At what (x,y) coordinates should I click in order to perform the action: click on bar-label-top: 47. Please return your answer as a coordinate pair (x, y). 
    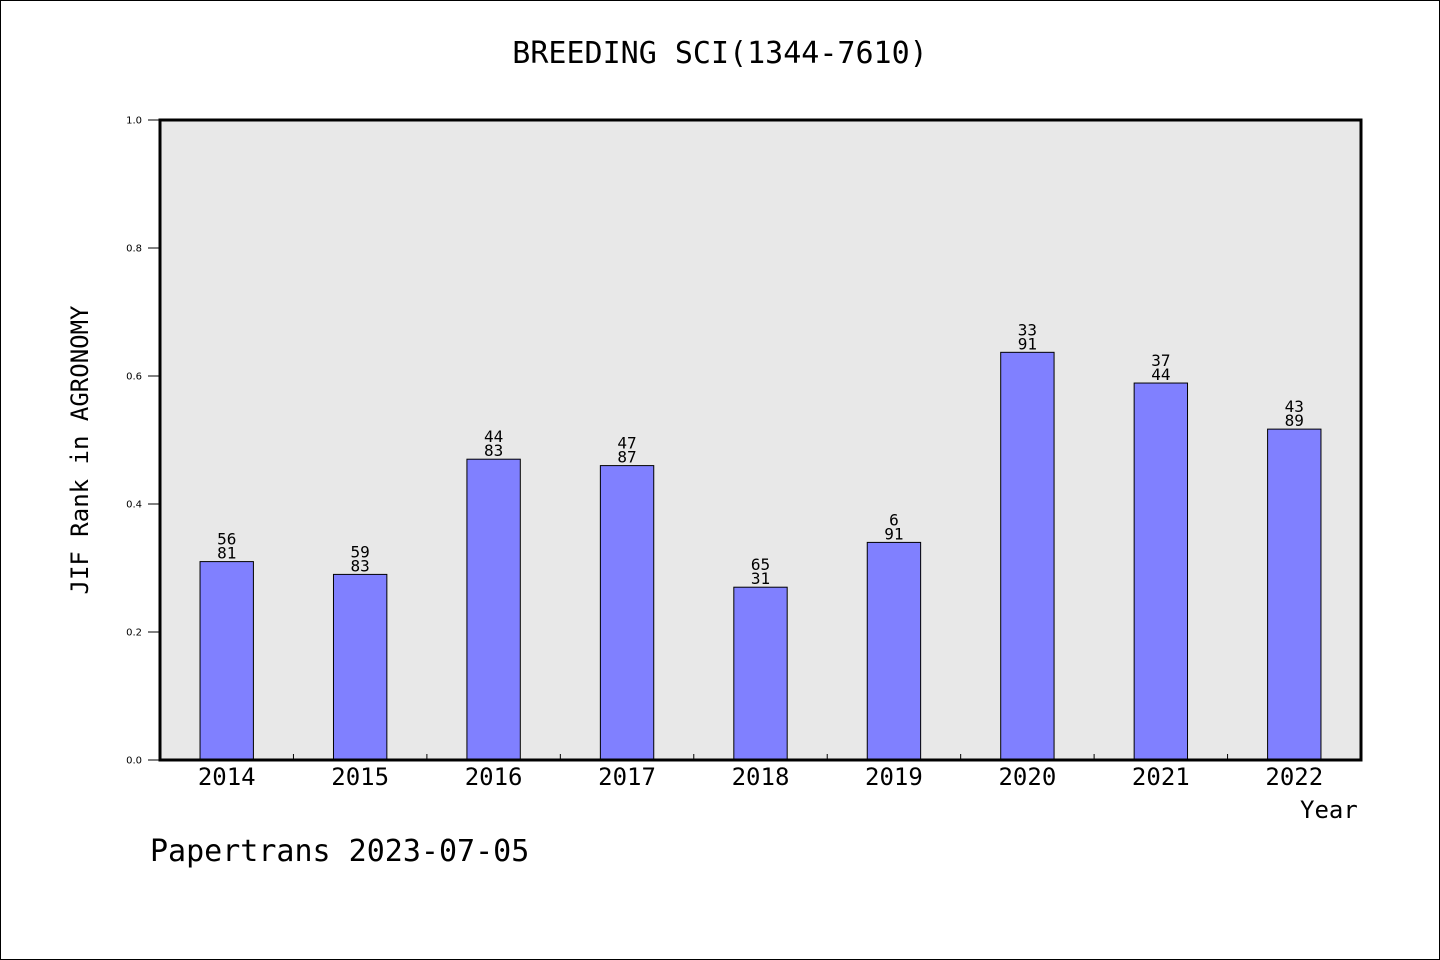
    Looking at the image, I should click on (626, 443).